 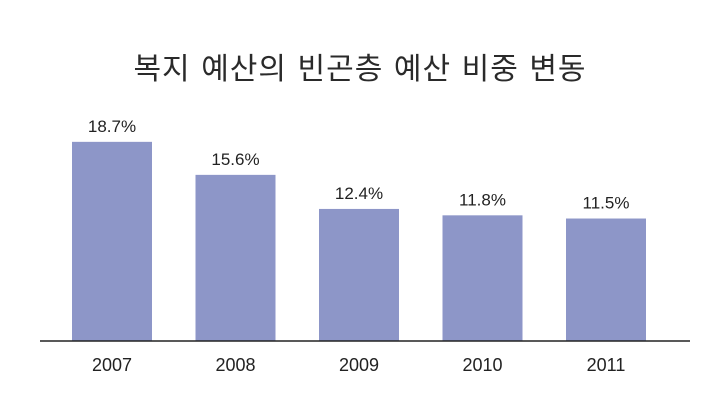 What do you see at coordinates (360, 69) in the screenshot?
I see `chart-title: 복지 예산의 빈곤층 예산 비중 변동` at bounding box center [360, 69].